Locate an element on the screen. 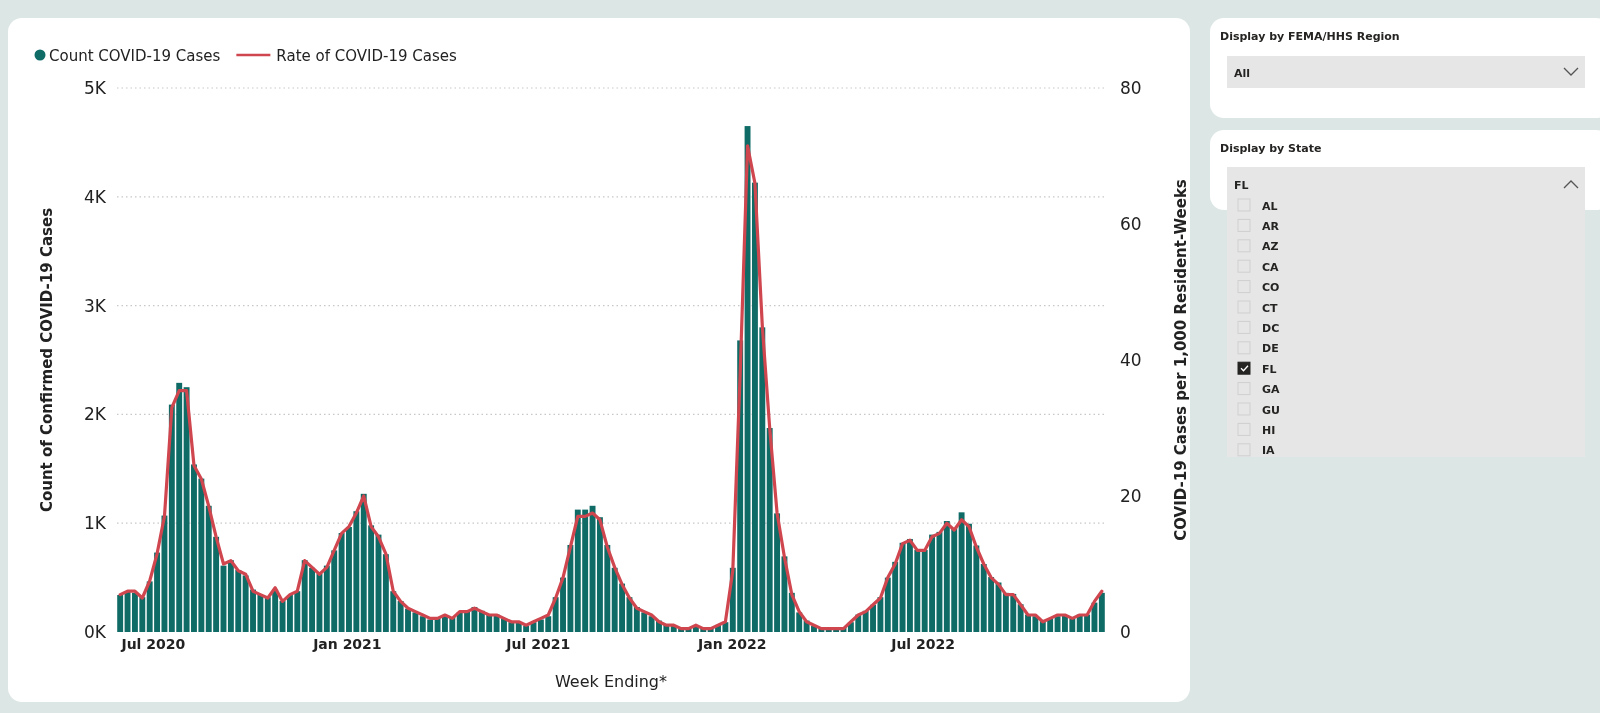 The image size is (1600, 713). legend-label: Count COVID-19 Cases is located at coordinates (135, 55).